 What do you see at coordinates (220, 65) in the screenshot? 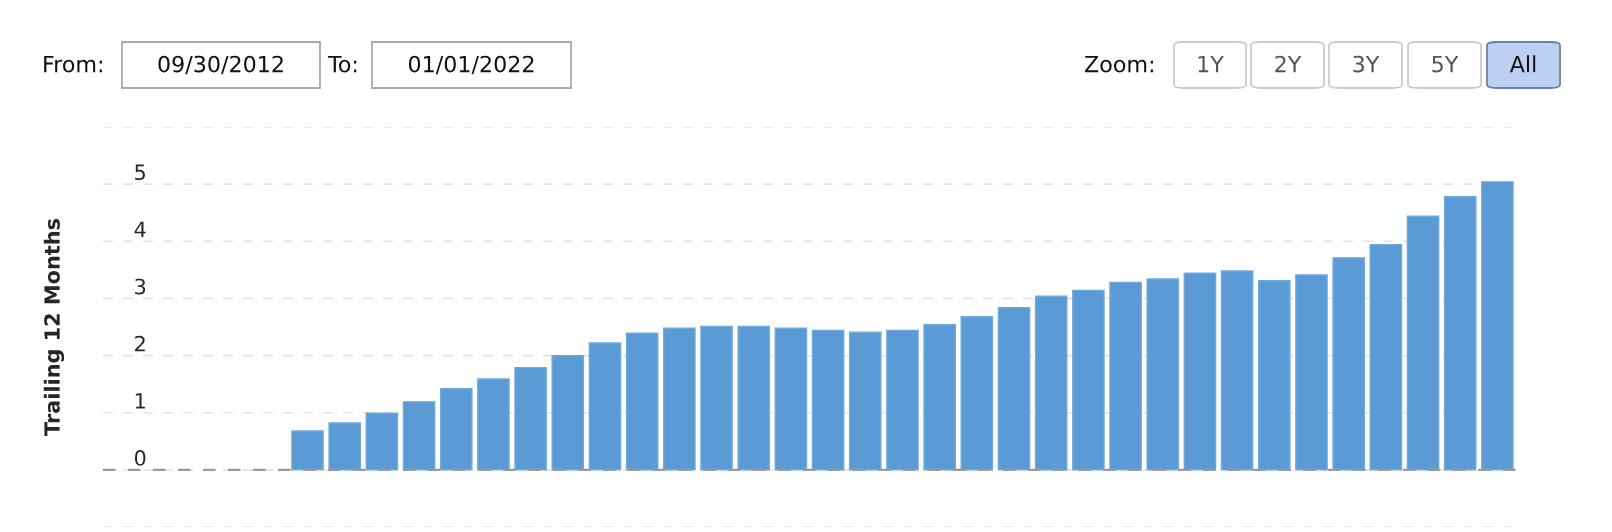
I see `text: 09/30/2012` at bounding box center [220, 65].